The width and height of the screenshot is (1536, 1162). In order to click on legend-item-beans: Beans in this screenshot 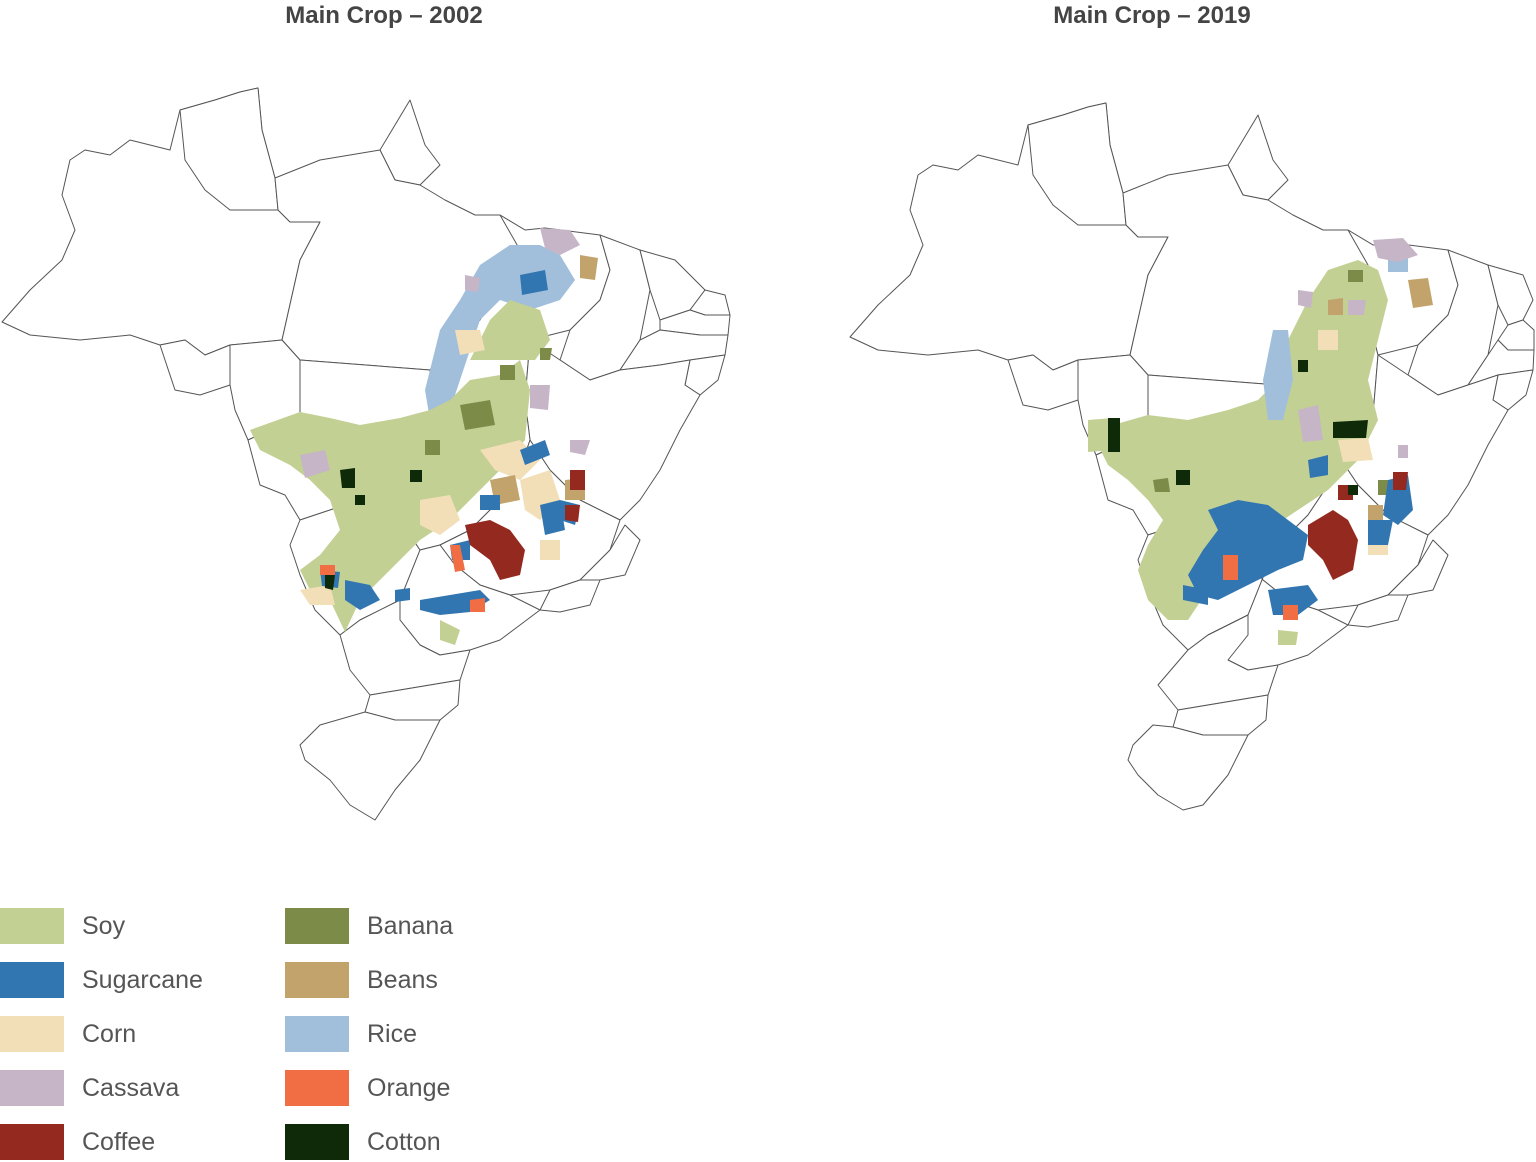, I will do `click(415, 978)`.